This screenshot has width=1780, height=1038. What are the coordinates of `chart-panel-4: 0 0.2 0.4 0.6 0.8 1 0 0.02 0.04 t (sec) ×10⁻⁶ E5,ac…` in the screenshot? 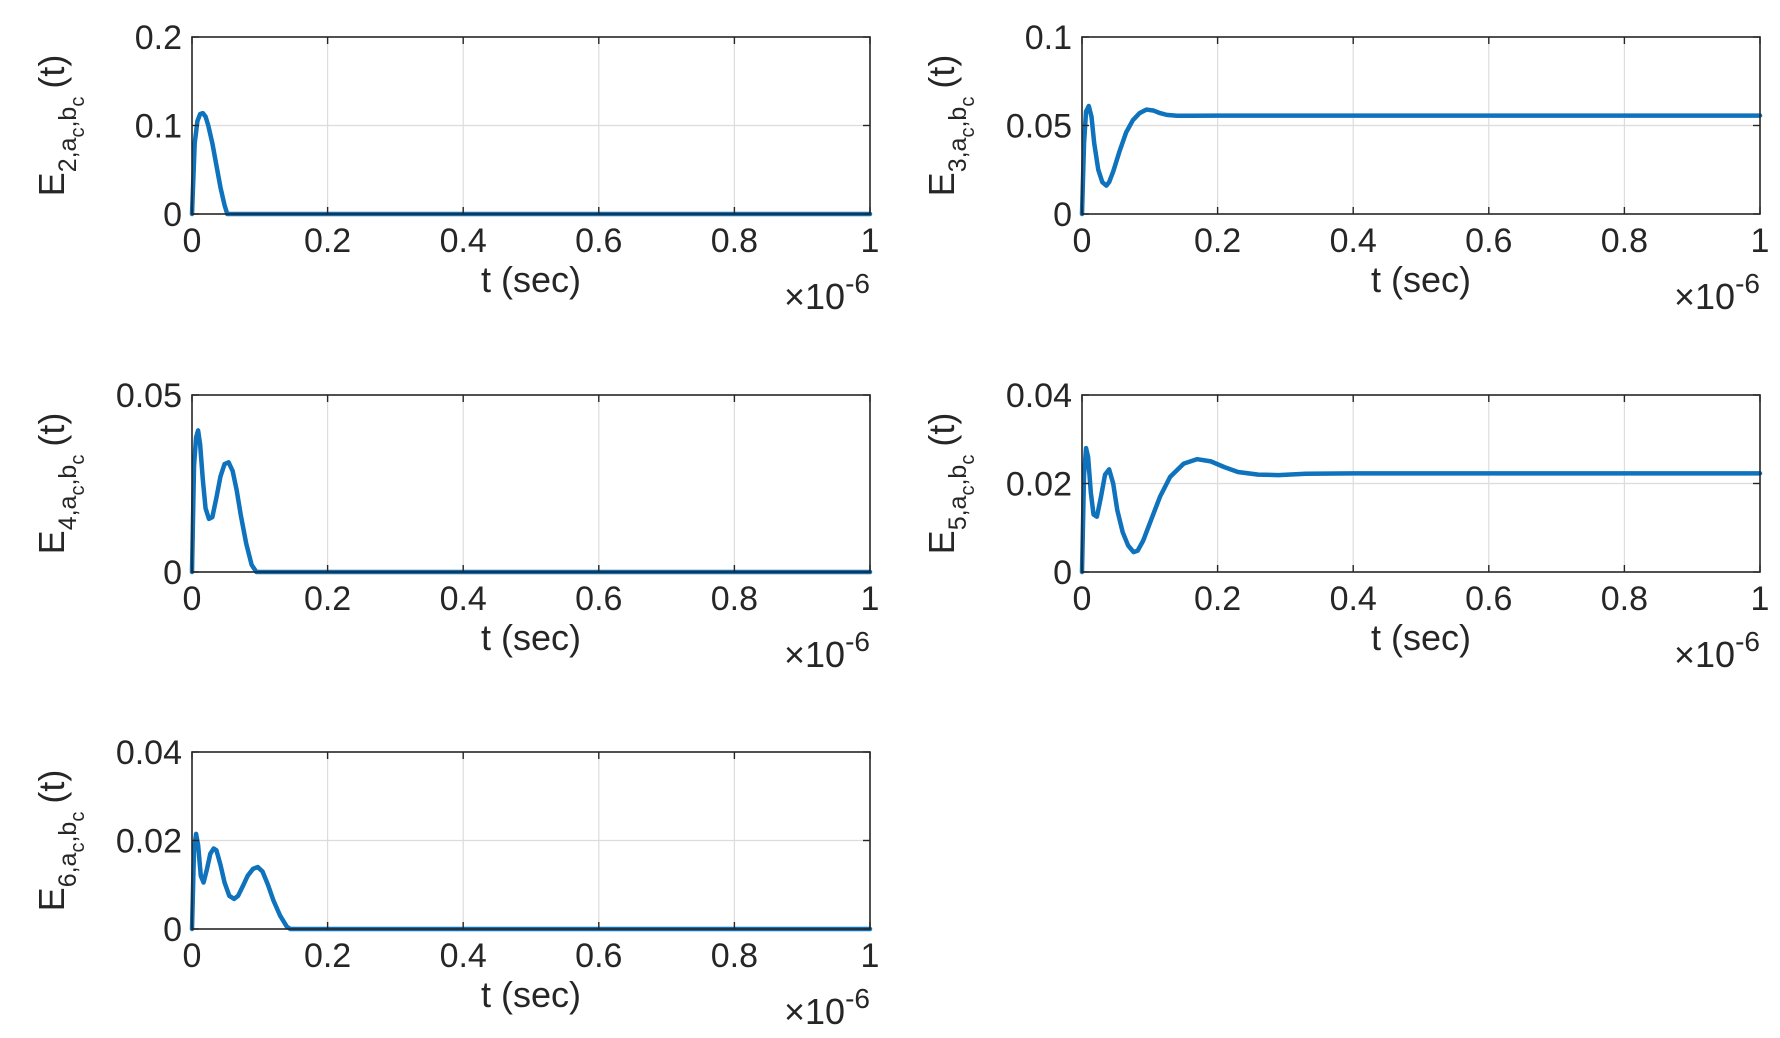 It's located at (1345, 526).